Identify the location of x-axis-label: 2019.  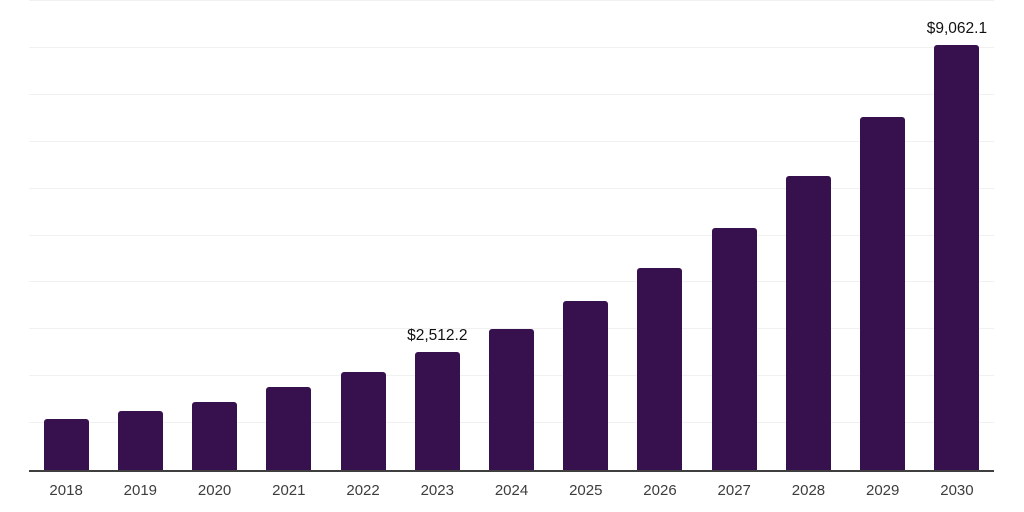
(140, 490).